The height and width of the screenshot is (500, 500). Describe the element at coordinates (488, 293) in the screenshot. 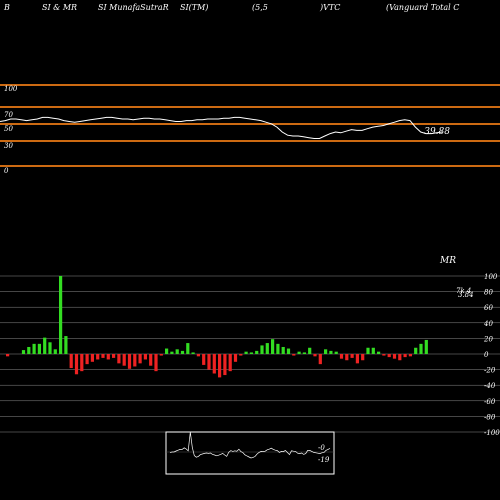

I see `mrsi-tick-label: 80` at that location.